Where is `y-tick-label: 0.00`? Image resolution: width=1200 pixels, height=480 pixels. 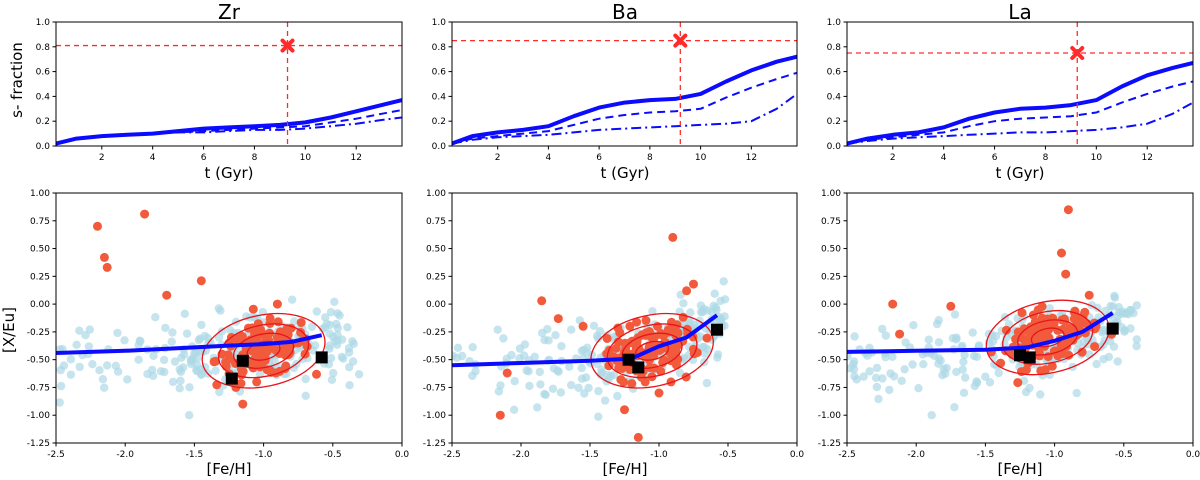 y-tick-label: 0.00 is located at coordinates (831, 305).